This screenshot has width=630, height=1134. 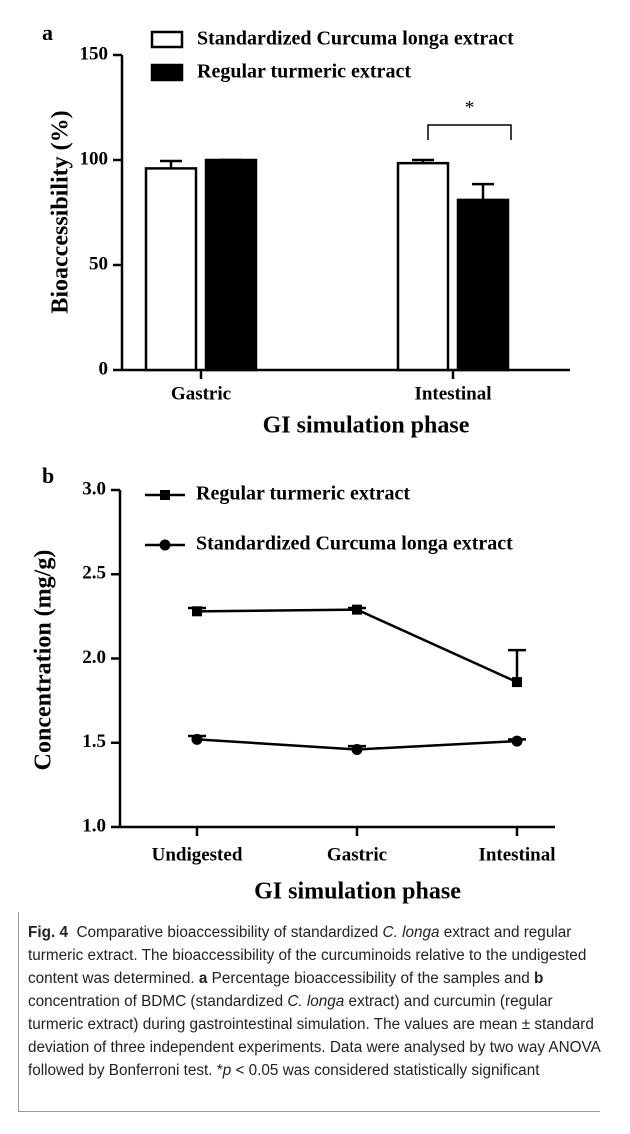 I want to click on significance-label: *, so click(x=470, y=107).